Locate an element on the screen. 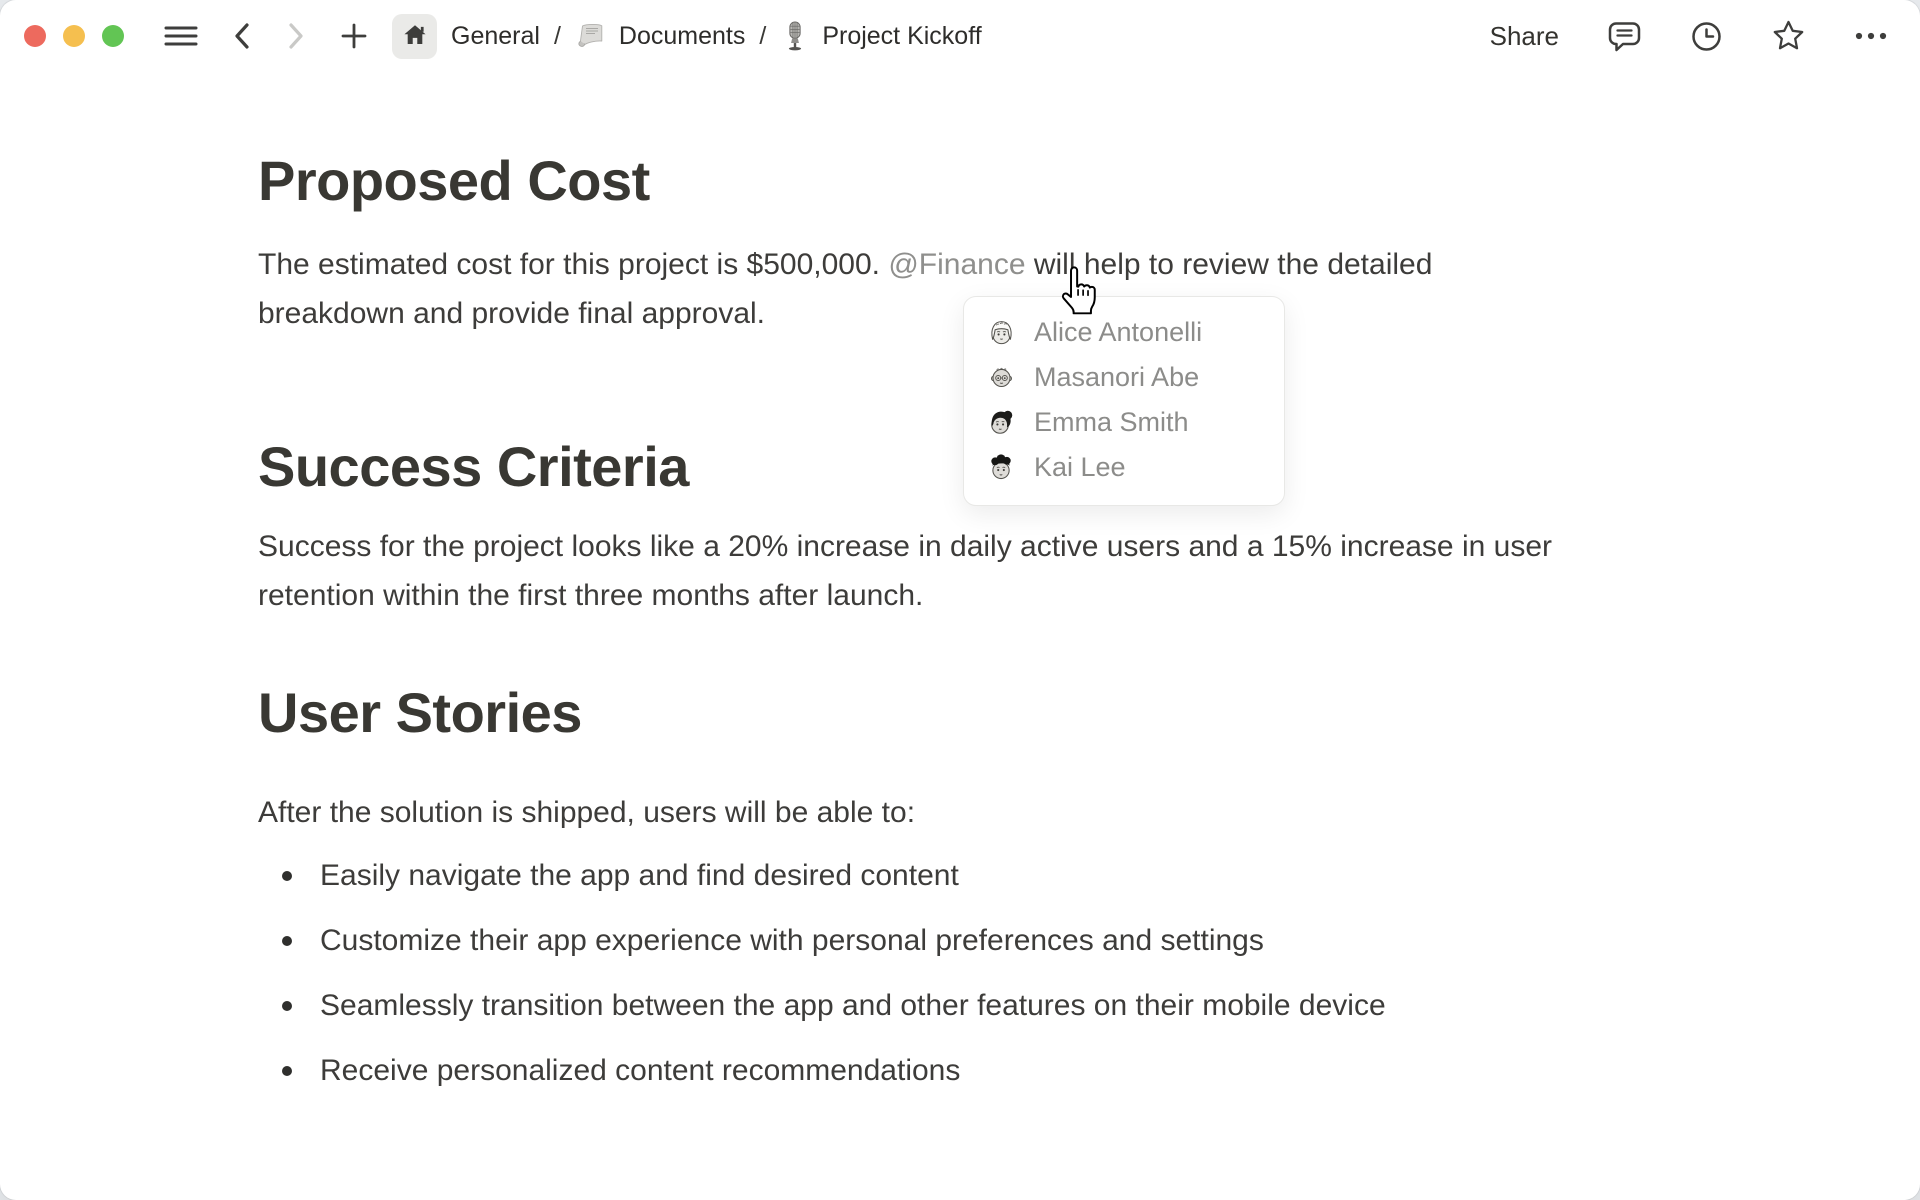  mention-option-emma-smith: Emma Smith is located at coordinates (1124, 422).